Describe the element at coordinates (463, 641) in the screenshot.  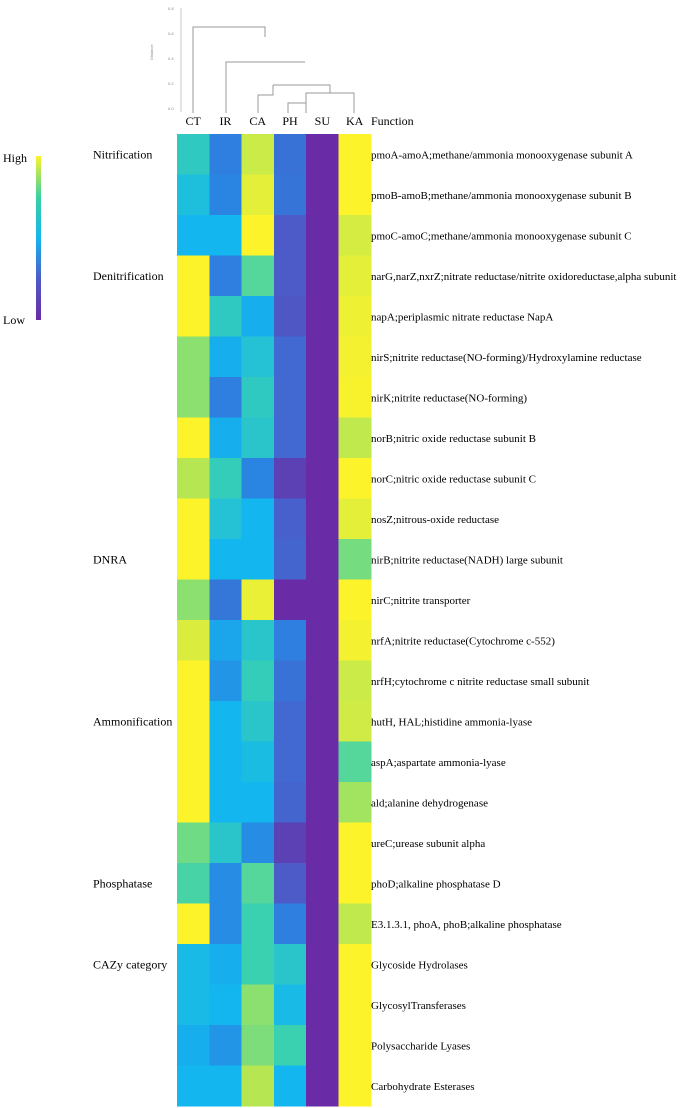
I see `function-label: nrfA;nitrite reductase(Cytochrome c-552)` at that location.